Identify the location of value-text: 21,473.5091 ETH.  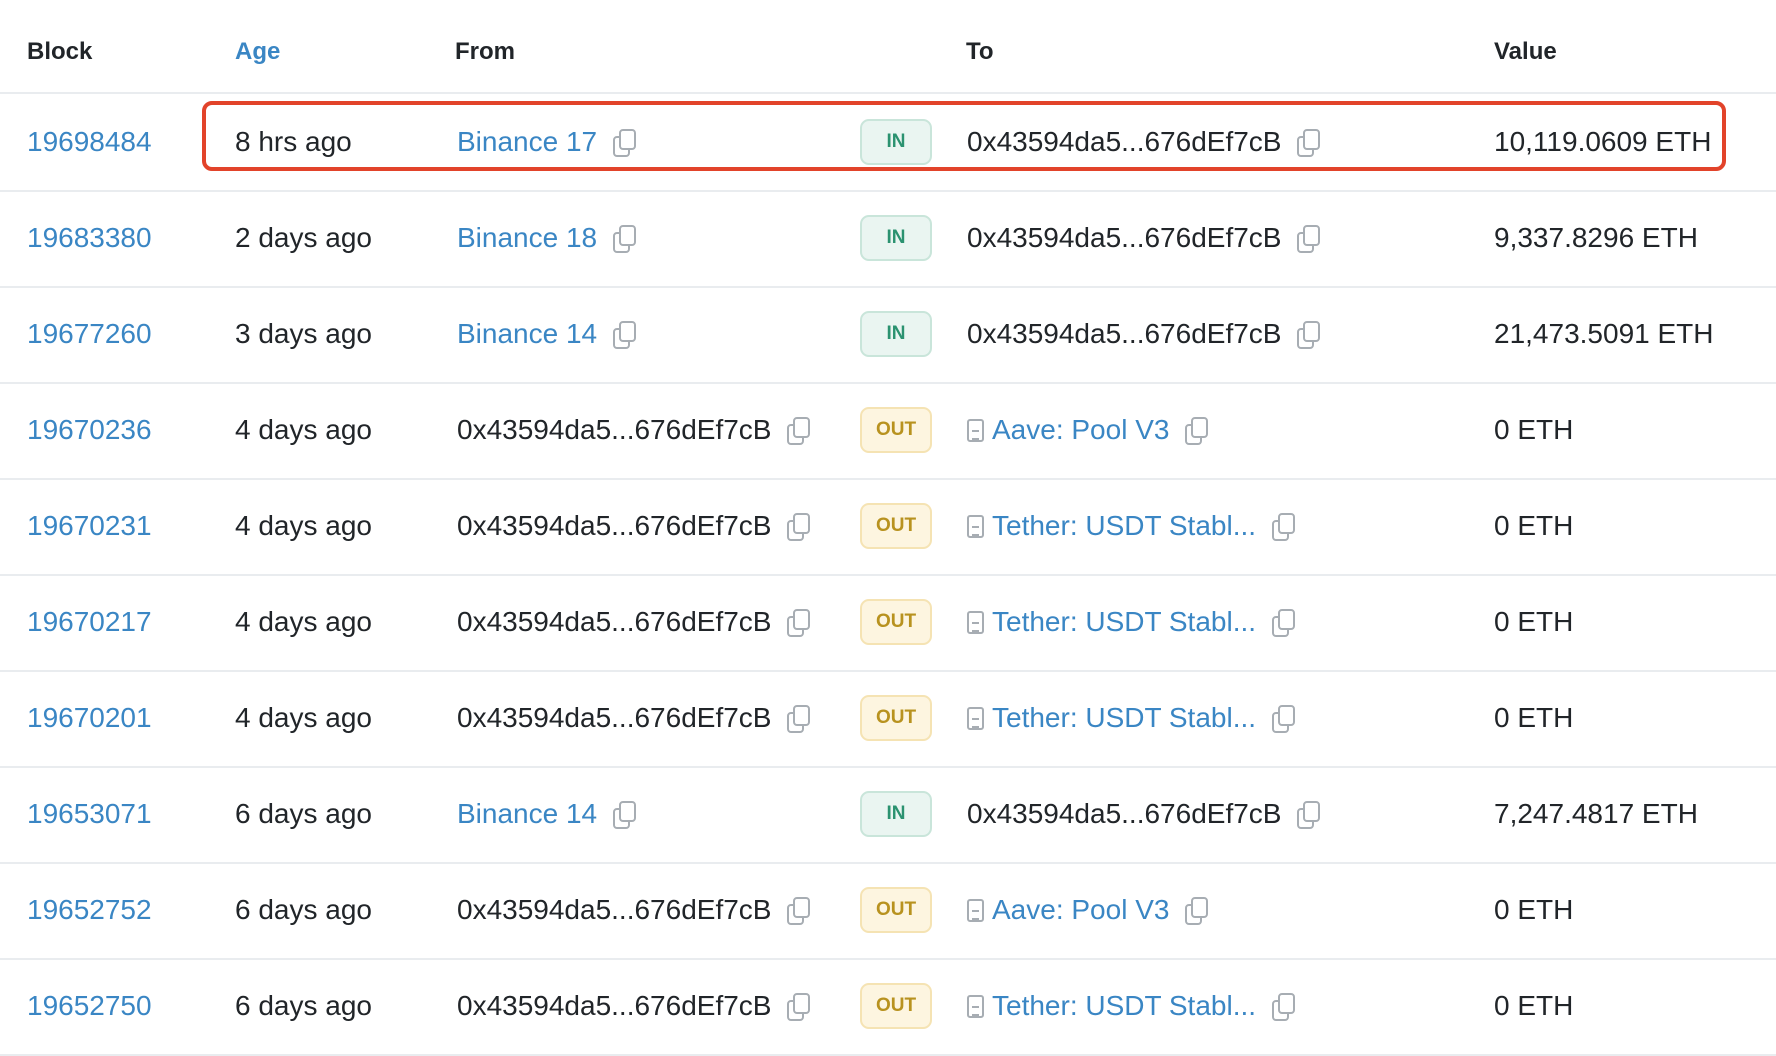
(1604, 333).